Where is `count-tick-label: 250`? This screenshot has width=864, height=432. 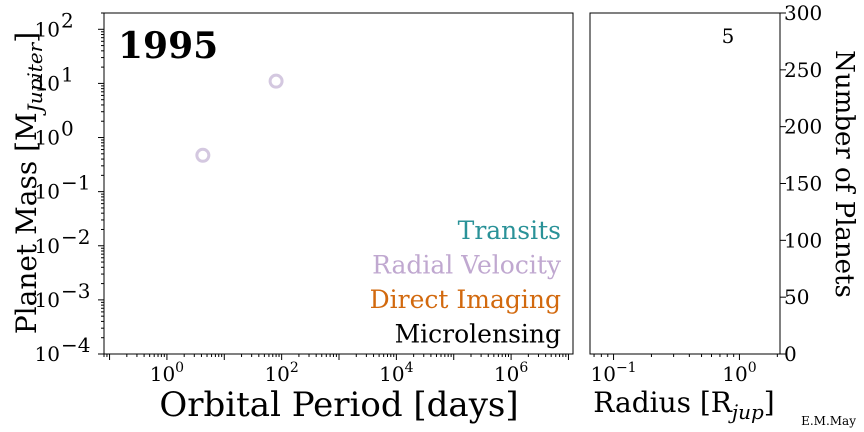
count-tick-label: 250 is located at coordinates (803, 70).